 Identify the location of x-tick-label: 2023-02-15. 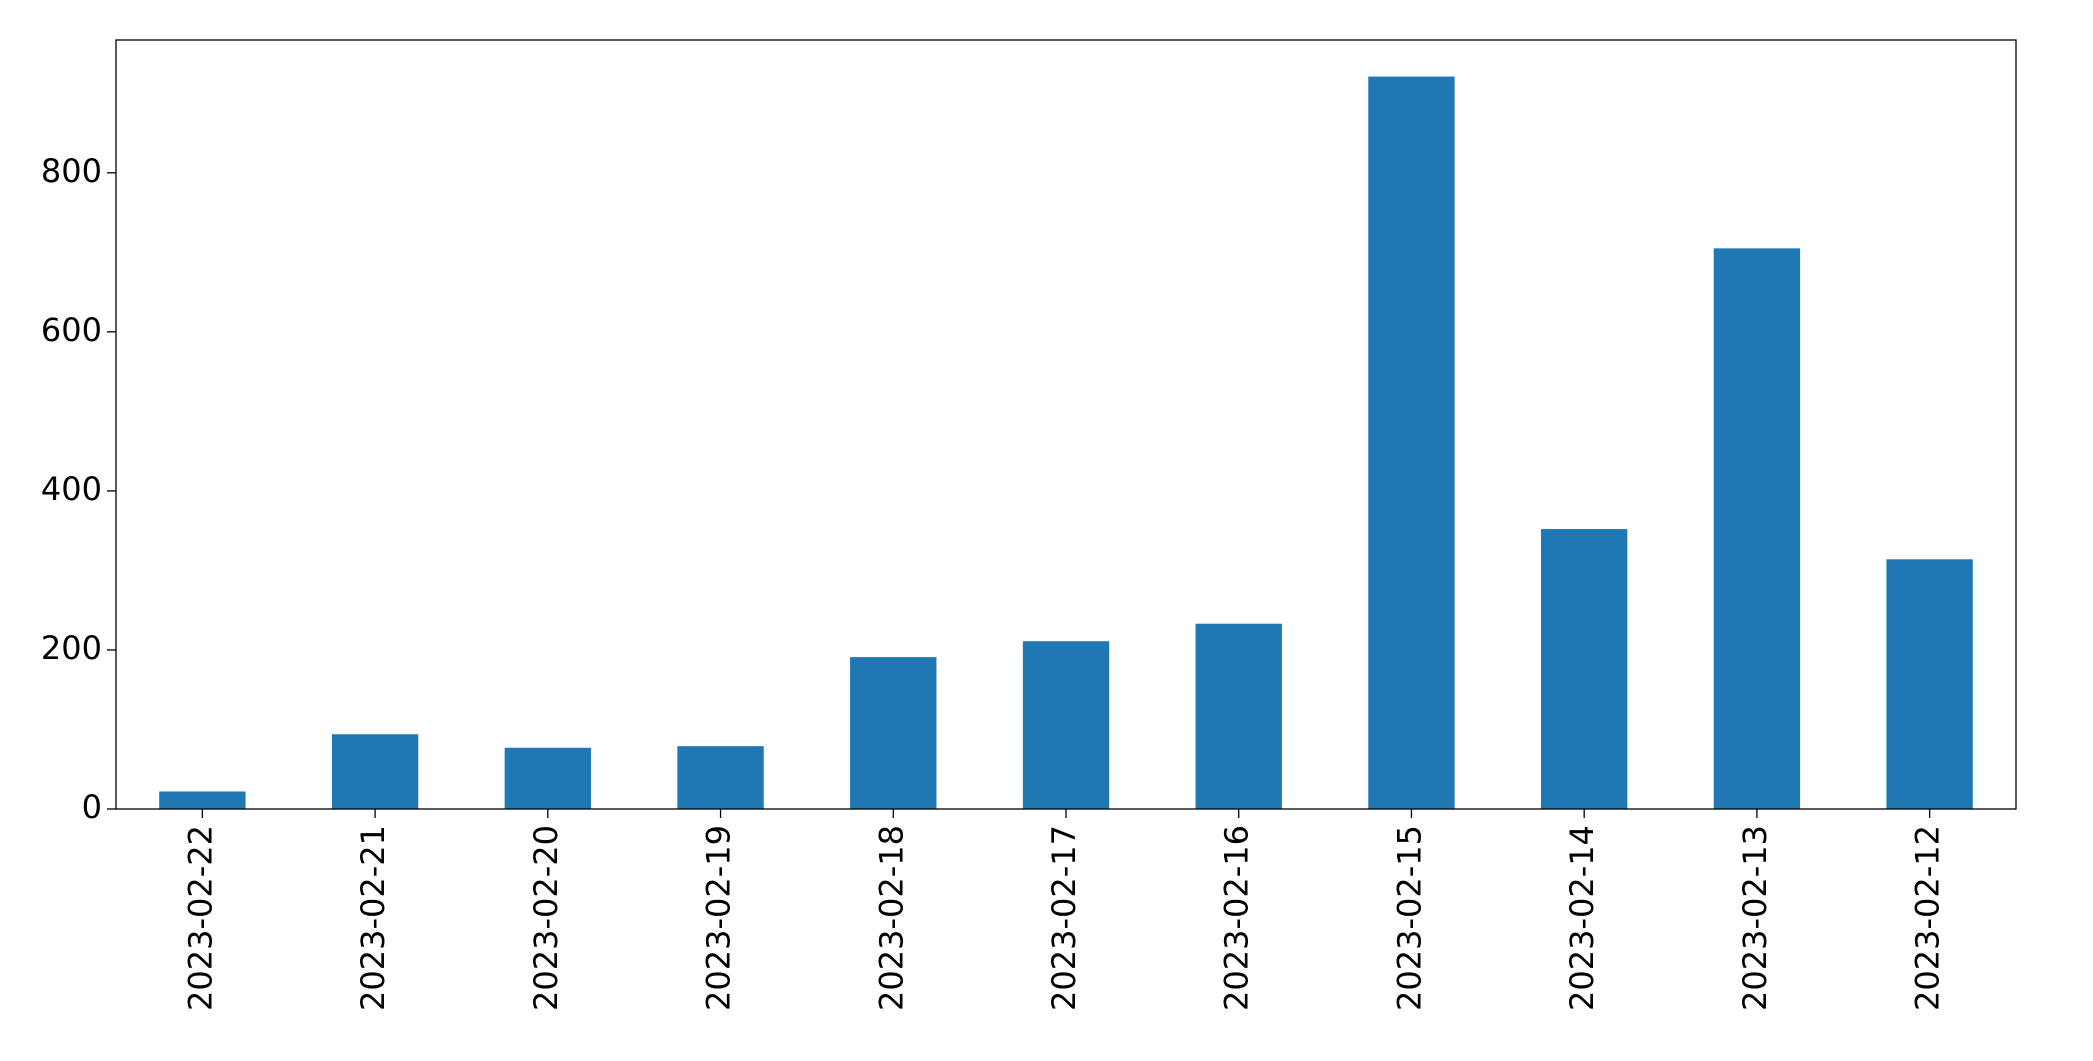
(1409, 918).